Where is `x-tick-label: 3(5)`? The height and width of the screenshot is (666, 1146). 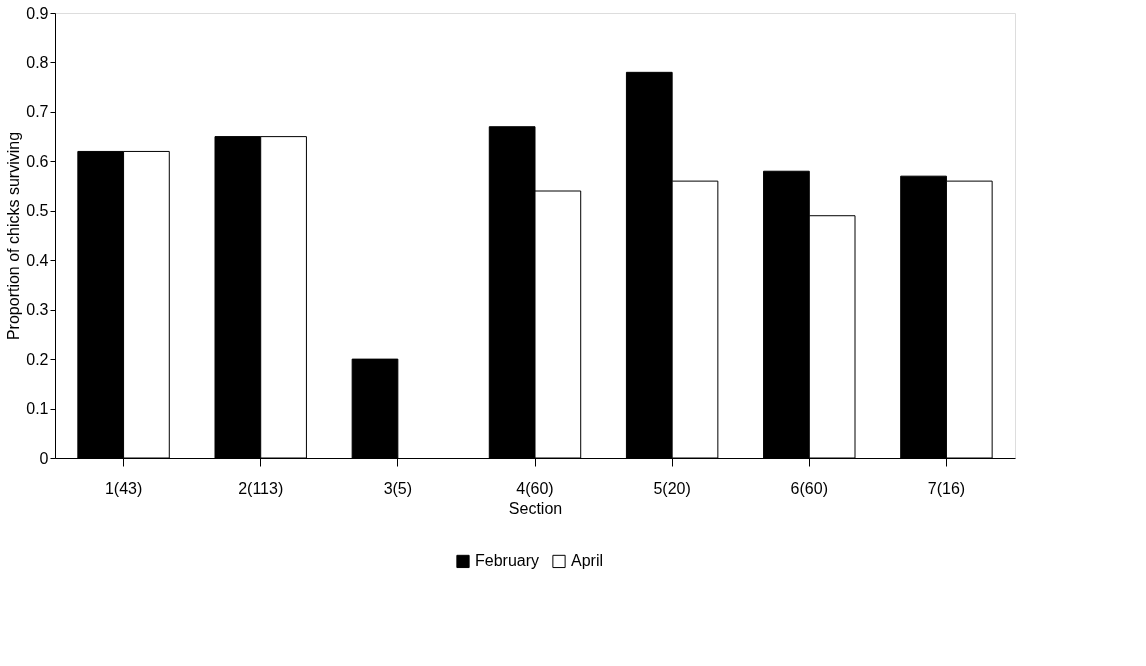 x-tick-label: 3(5) is located at coordinates (398, 488).